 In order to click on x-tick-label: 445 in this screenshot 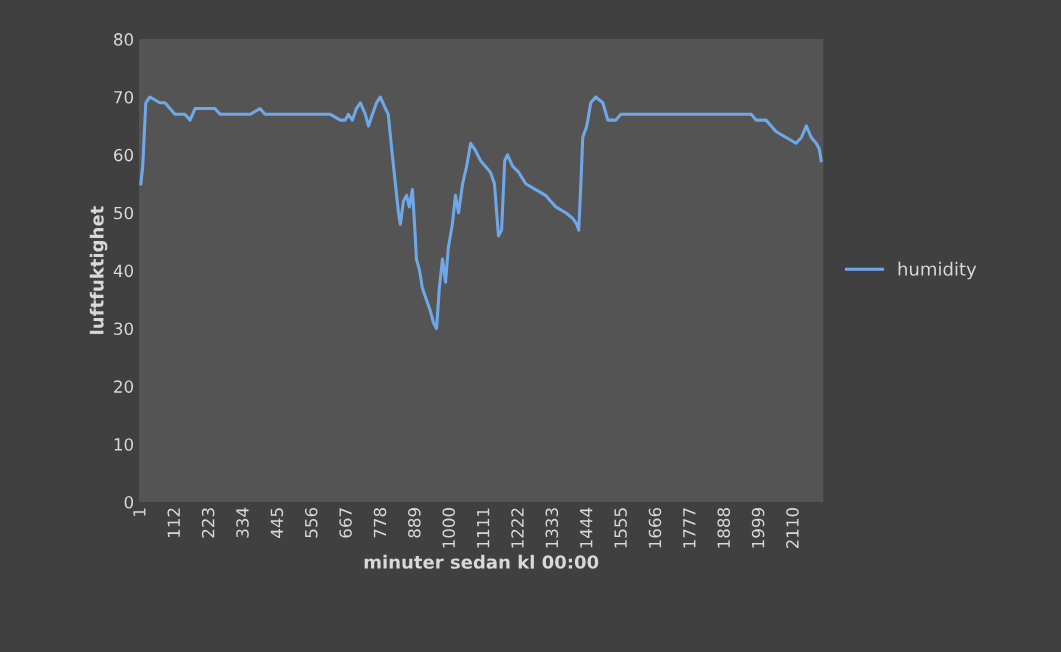, I will do `click(277, 523)`.